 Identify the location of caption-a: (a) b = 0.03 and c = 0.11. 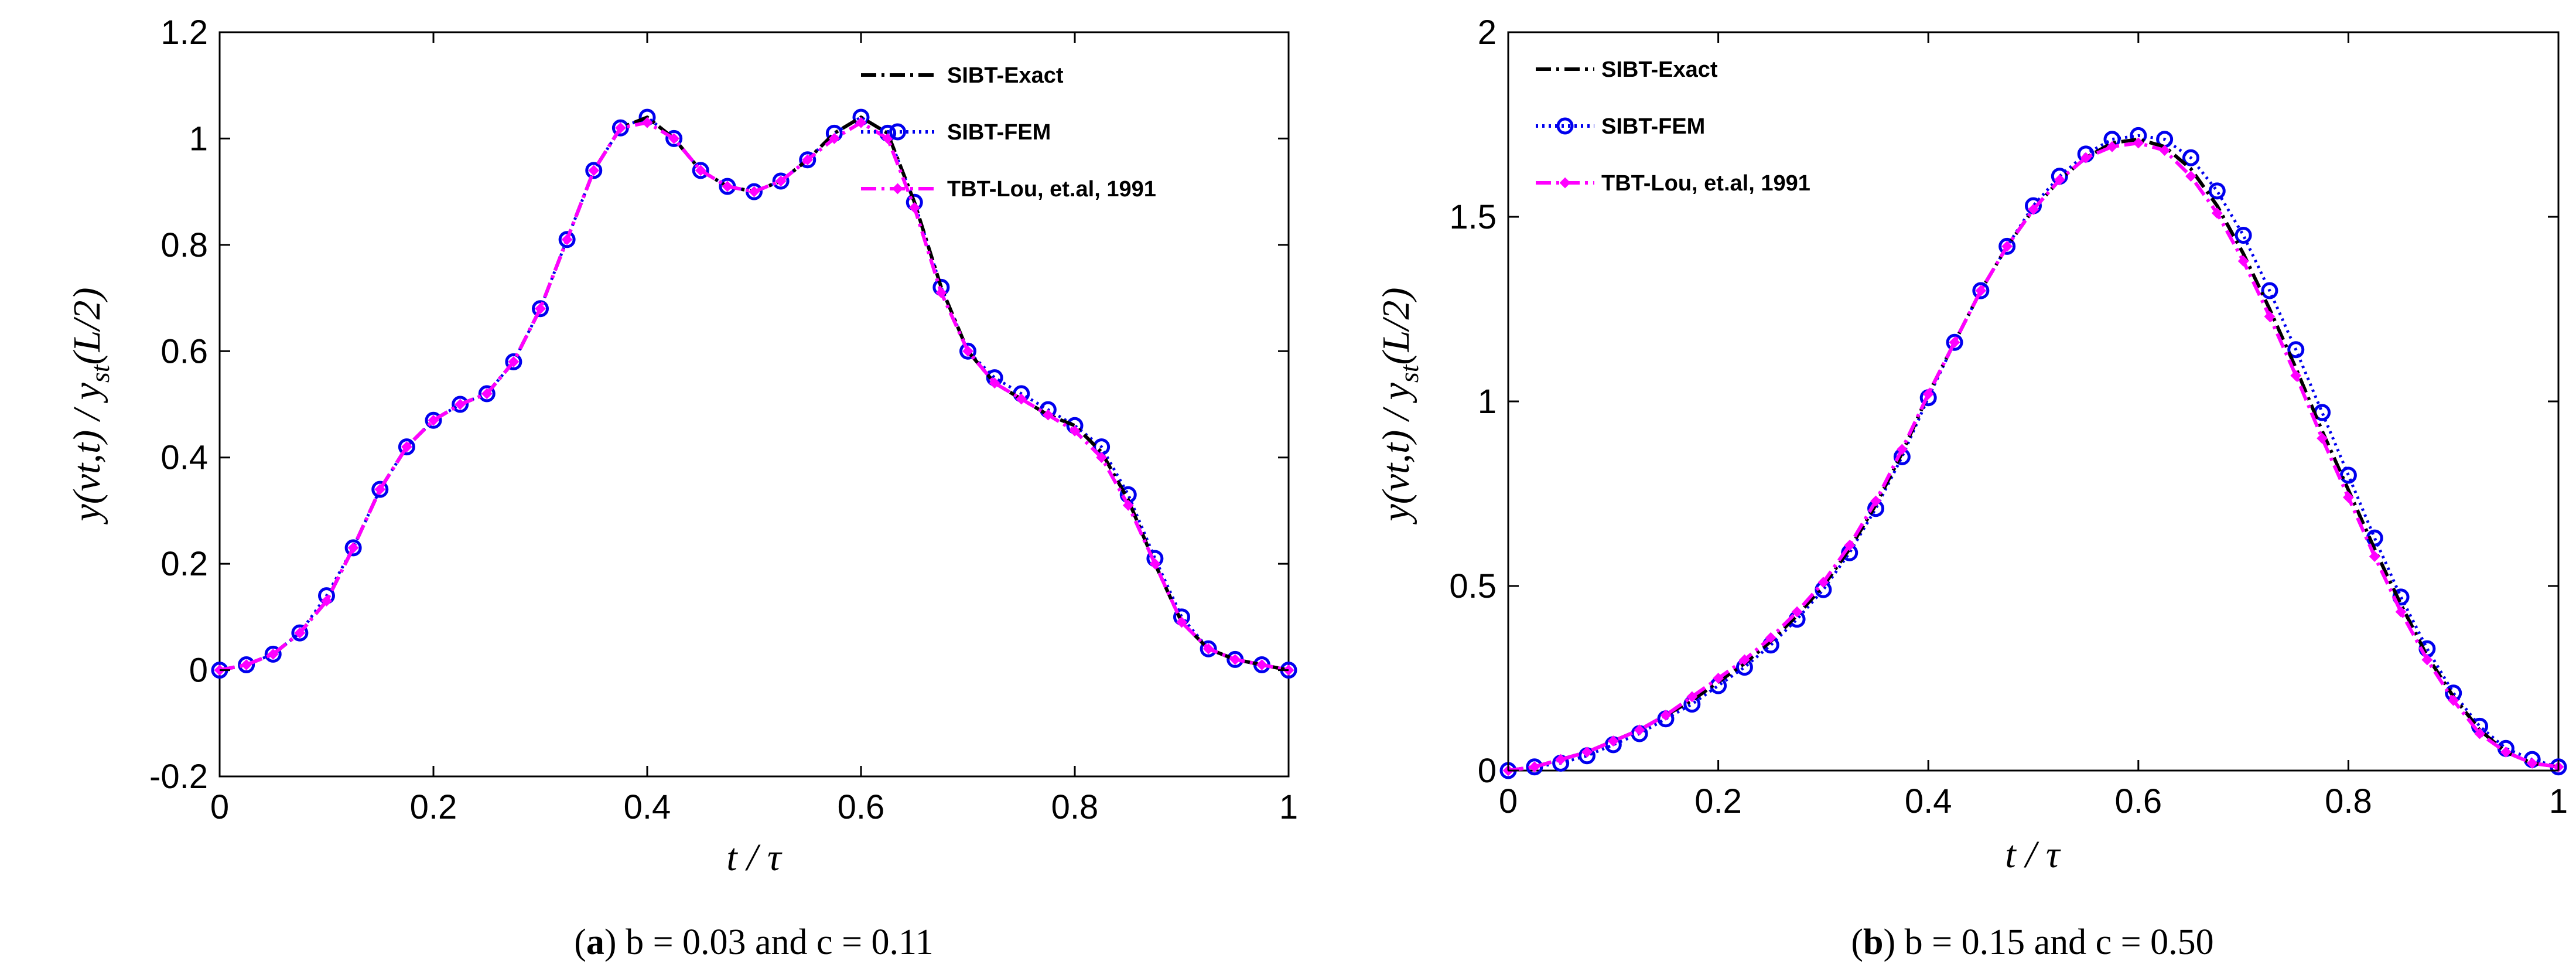
(754, 942).